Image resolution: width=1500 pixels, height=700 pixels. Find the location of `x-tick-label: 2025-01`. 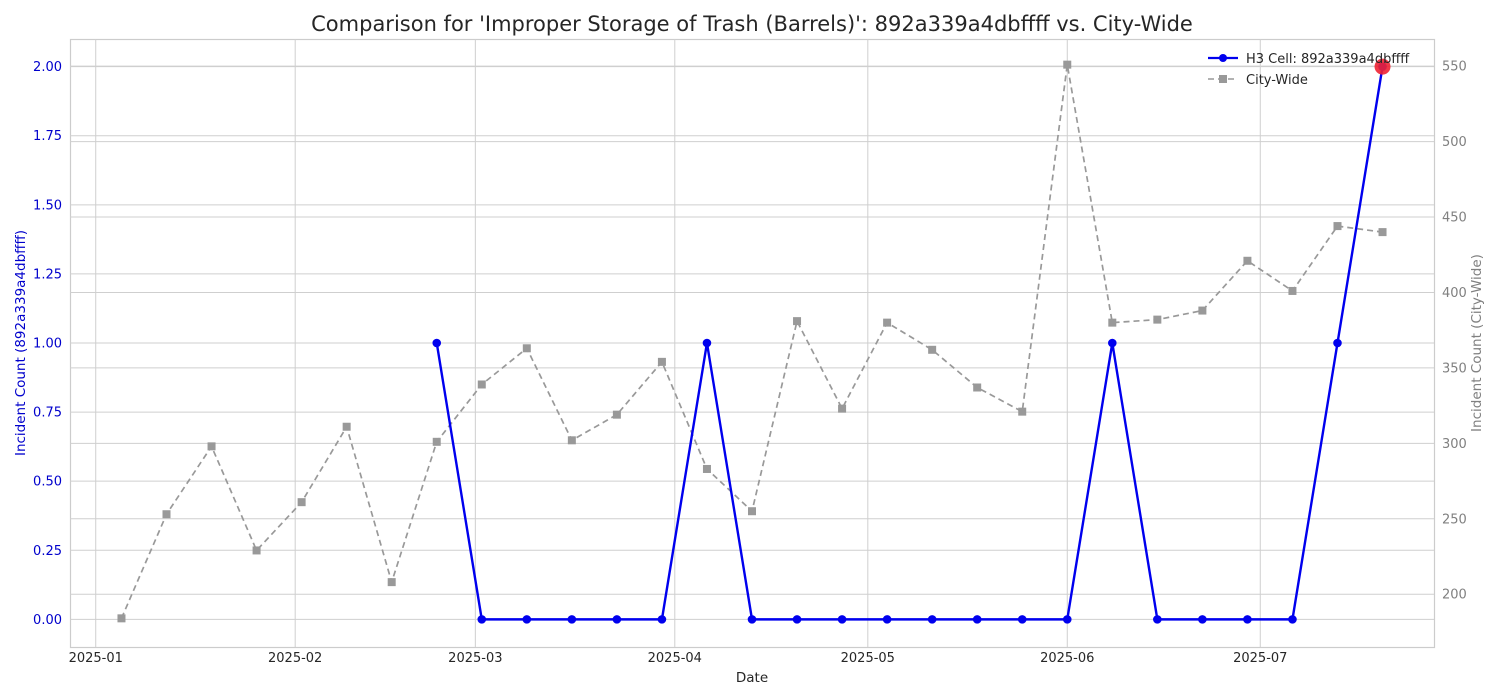

x-tick-label: 2025-01 is located at coordinates (96, 658).